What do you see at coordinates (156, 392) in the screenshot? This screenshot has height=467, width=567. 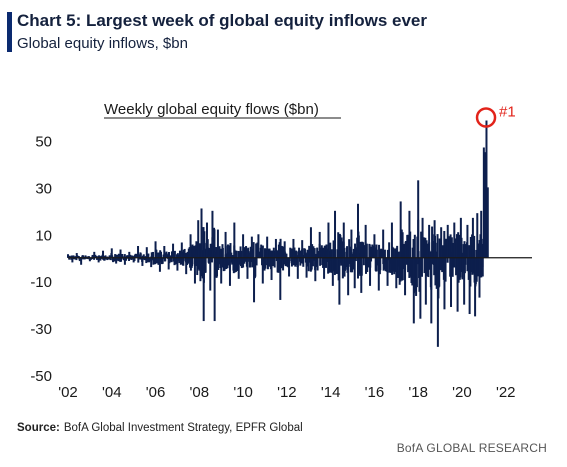 I see `x-tick-label: '06` at bounding box center [156, 392].